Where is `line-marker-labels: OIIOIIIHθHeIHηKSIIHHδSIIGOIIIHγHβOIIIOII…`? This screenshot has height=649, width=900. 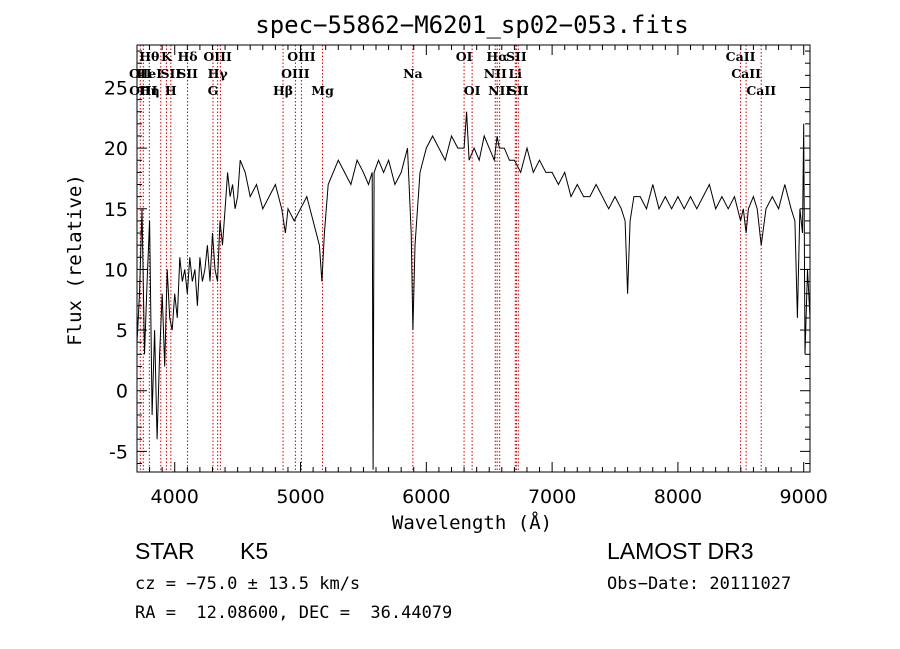 line-marker-labels: OIIOIIIHθHeIHηKSIIHHδSIIGOIIIHγHβOIIIOII… is located at coordinates (452, 73).